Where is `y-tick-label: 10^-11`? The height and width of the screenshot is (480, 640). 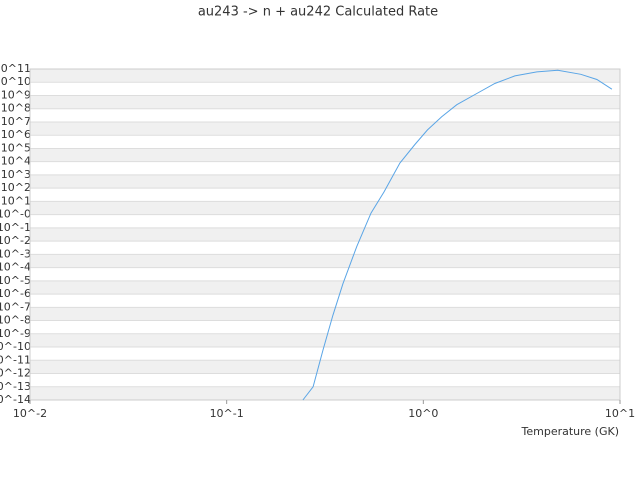 y-tick-label: 10^-11 is located at coordinates (15, 359).